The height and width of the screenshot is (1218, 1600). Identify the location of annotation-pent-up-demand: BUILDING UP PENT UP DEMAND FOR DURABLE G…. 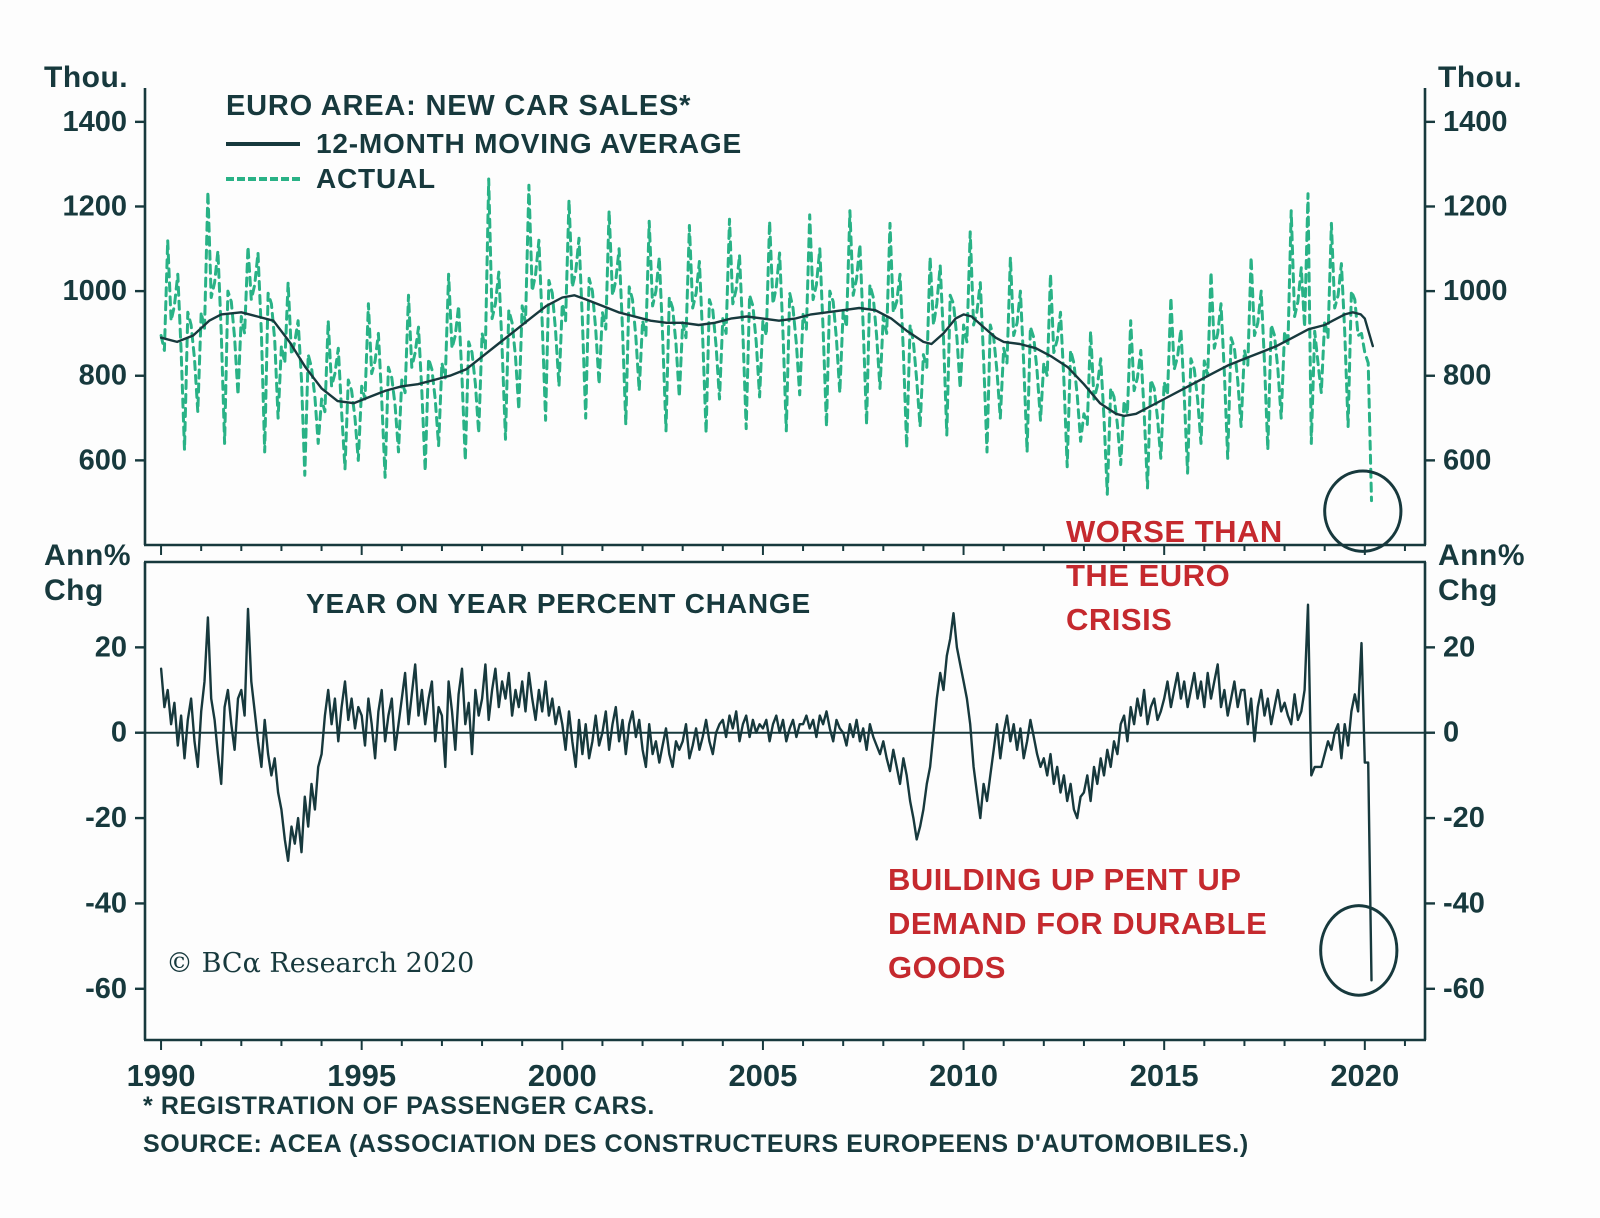
(1078, 924).